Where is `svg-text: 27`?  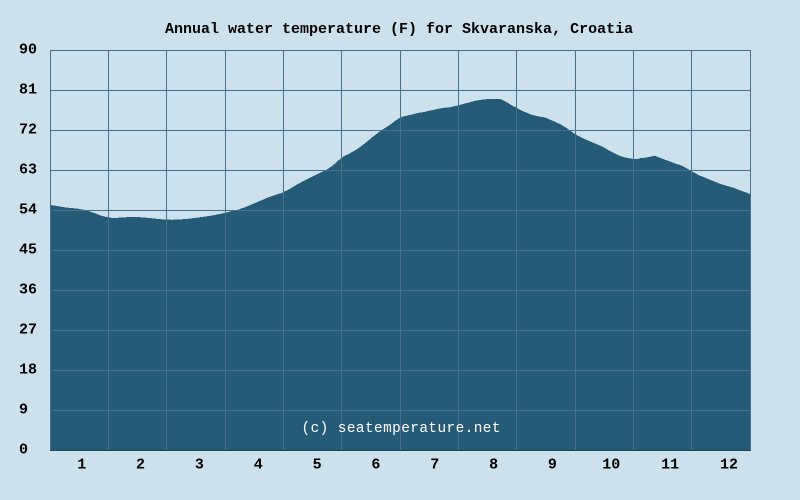
svg-text: 27 is located at coordinates (28, 330).